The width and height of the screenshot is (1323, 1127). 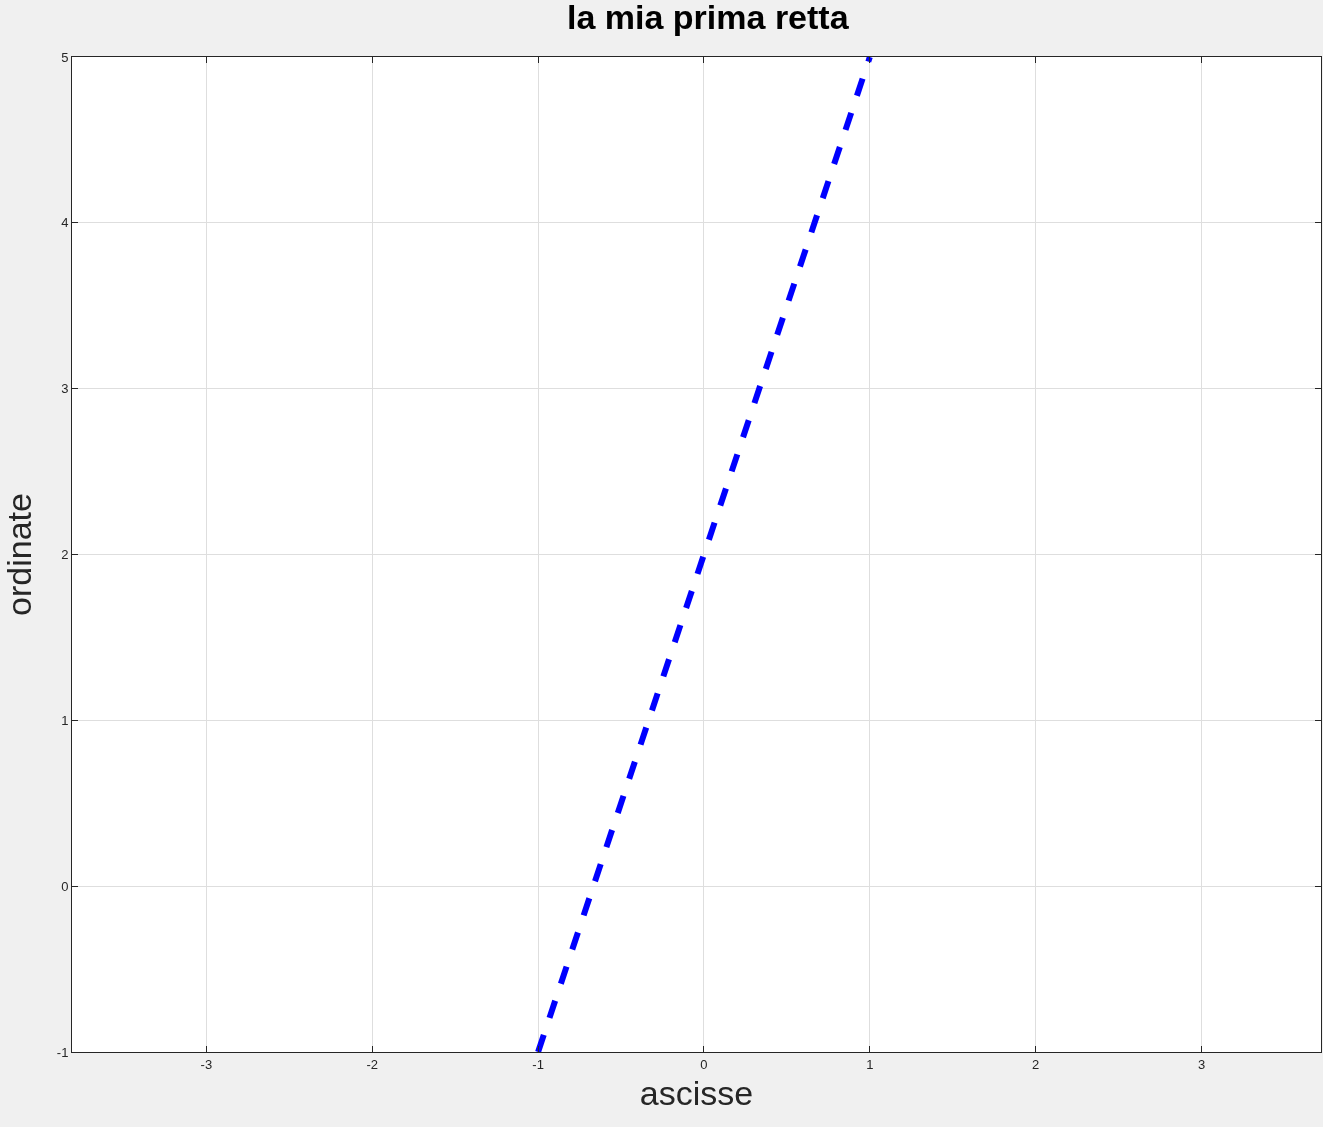 What do you see at coordinates (62, 1052) in the screenshot?
I see `y-tick-label: -1` at bounding box center [62, 1052].